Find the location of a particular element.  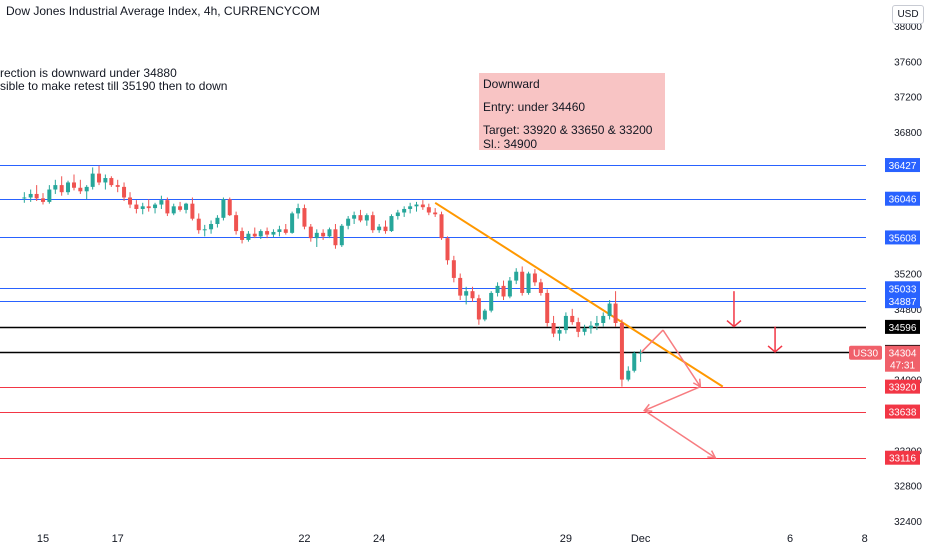

symbol-badge is located at coordinates (865, 352).